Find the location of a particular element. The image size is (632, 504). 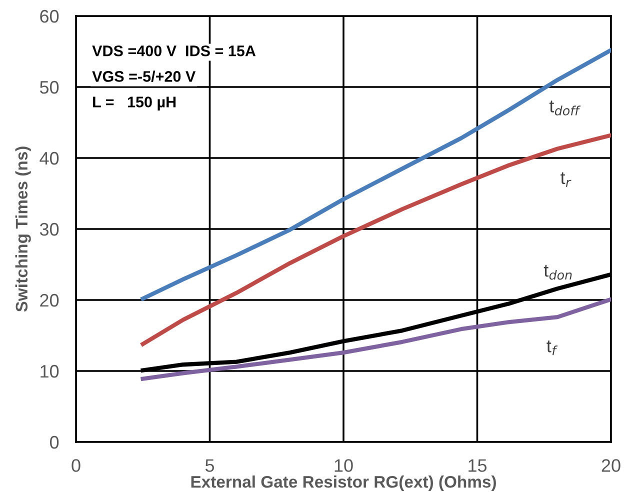

series-label: t$_{r}$ is located at coordinates (566, 179).